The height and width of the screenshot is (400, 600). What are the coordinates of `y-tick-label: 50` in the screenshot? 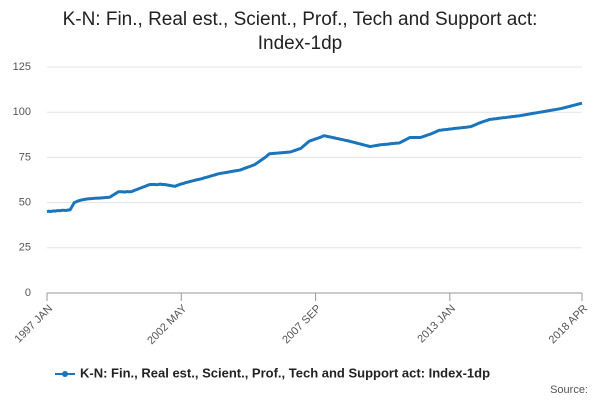 It's located at (25, 203).